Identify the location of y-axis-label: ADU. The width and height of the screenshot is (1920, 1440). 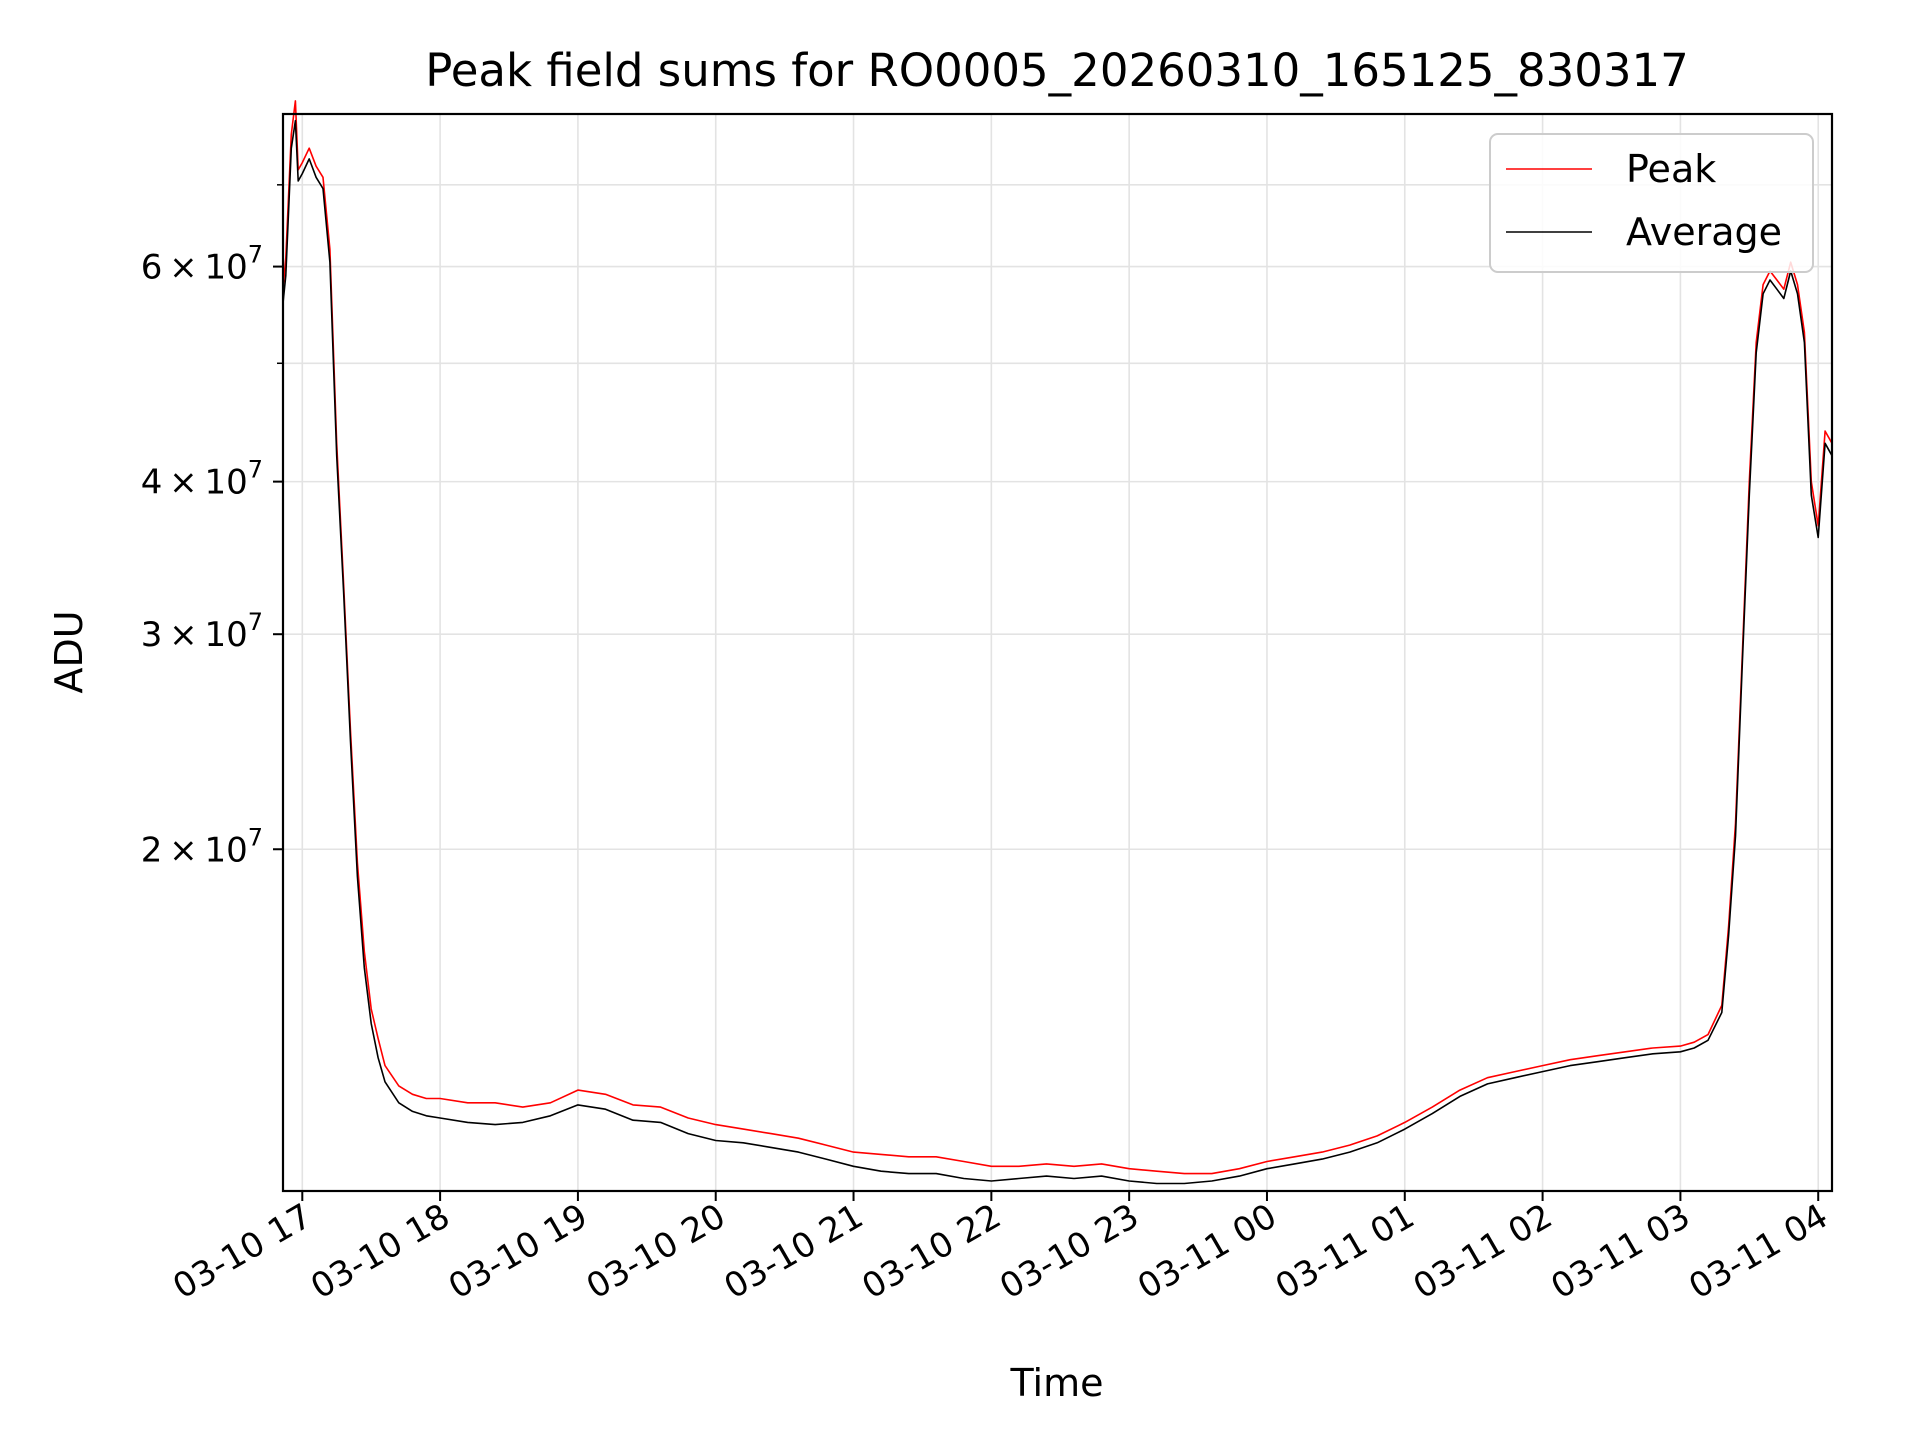
(69, 651).